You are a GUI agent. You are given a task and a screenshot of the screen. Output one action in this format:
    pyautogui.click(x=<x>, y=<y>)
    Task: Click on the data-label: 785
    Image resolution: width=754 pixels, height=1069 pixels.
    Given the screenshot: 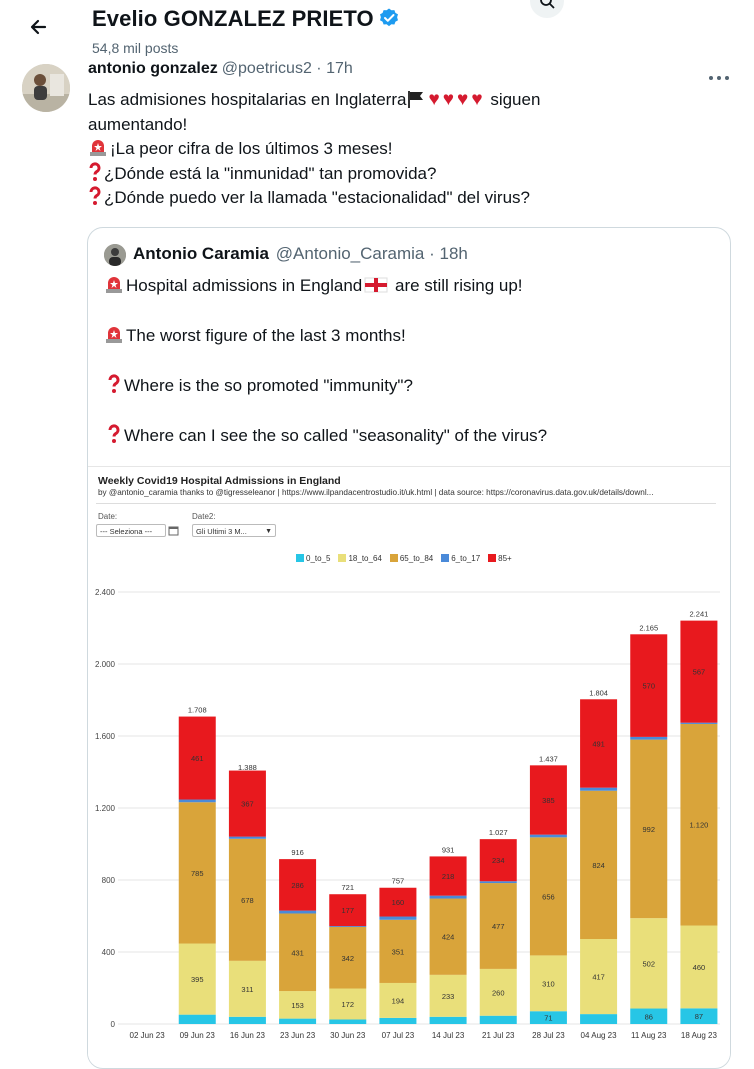 What is the action you would take?
    pyautogui.click(x=197, y=873)
    